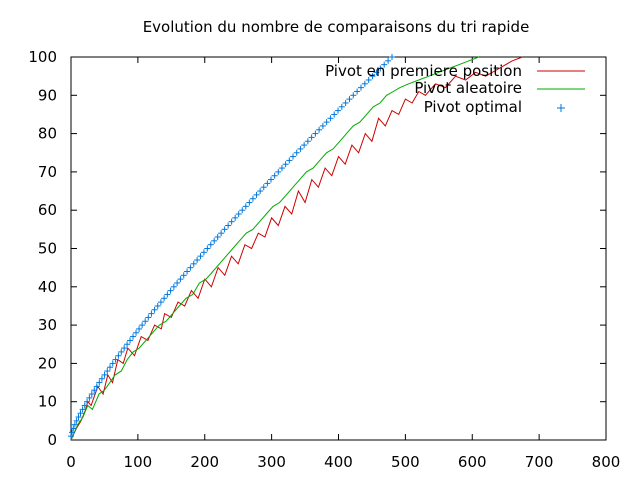 The image size is (640, 480). Describe the element at coordinates (47, 287) in the screenshot. I see `y-tick-label: 40` at that location.